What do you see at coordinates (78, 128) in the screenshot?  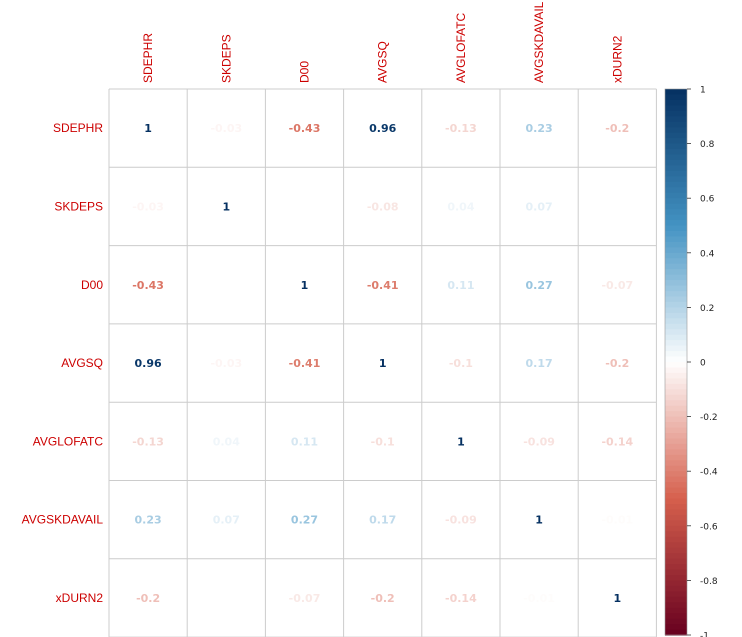 I see `row-label: SDEPHR` at bounding box center [78, 128].